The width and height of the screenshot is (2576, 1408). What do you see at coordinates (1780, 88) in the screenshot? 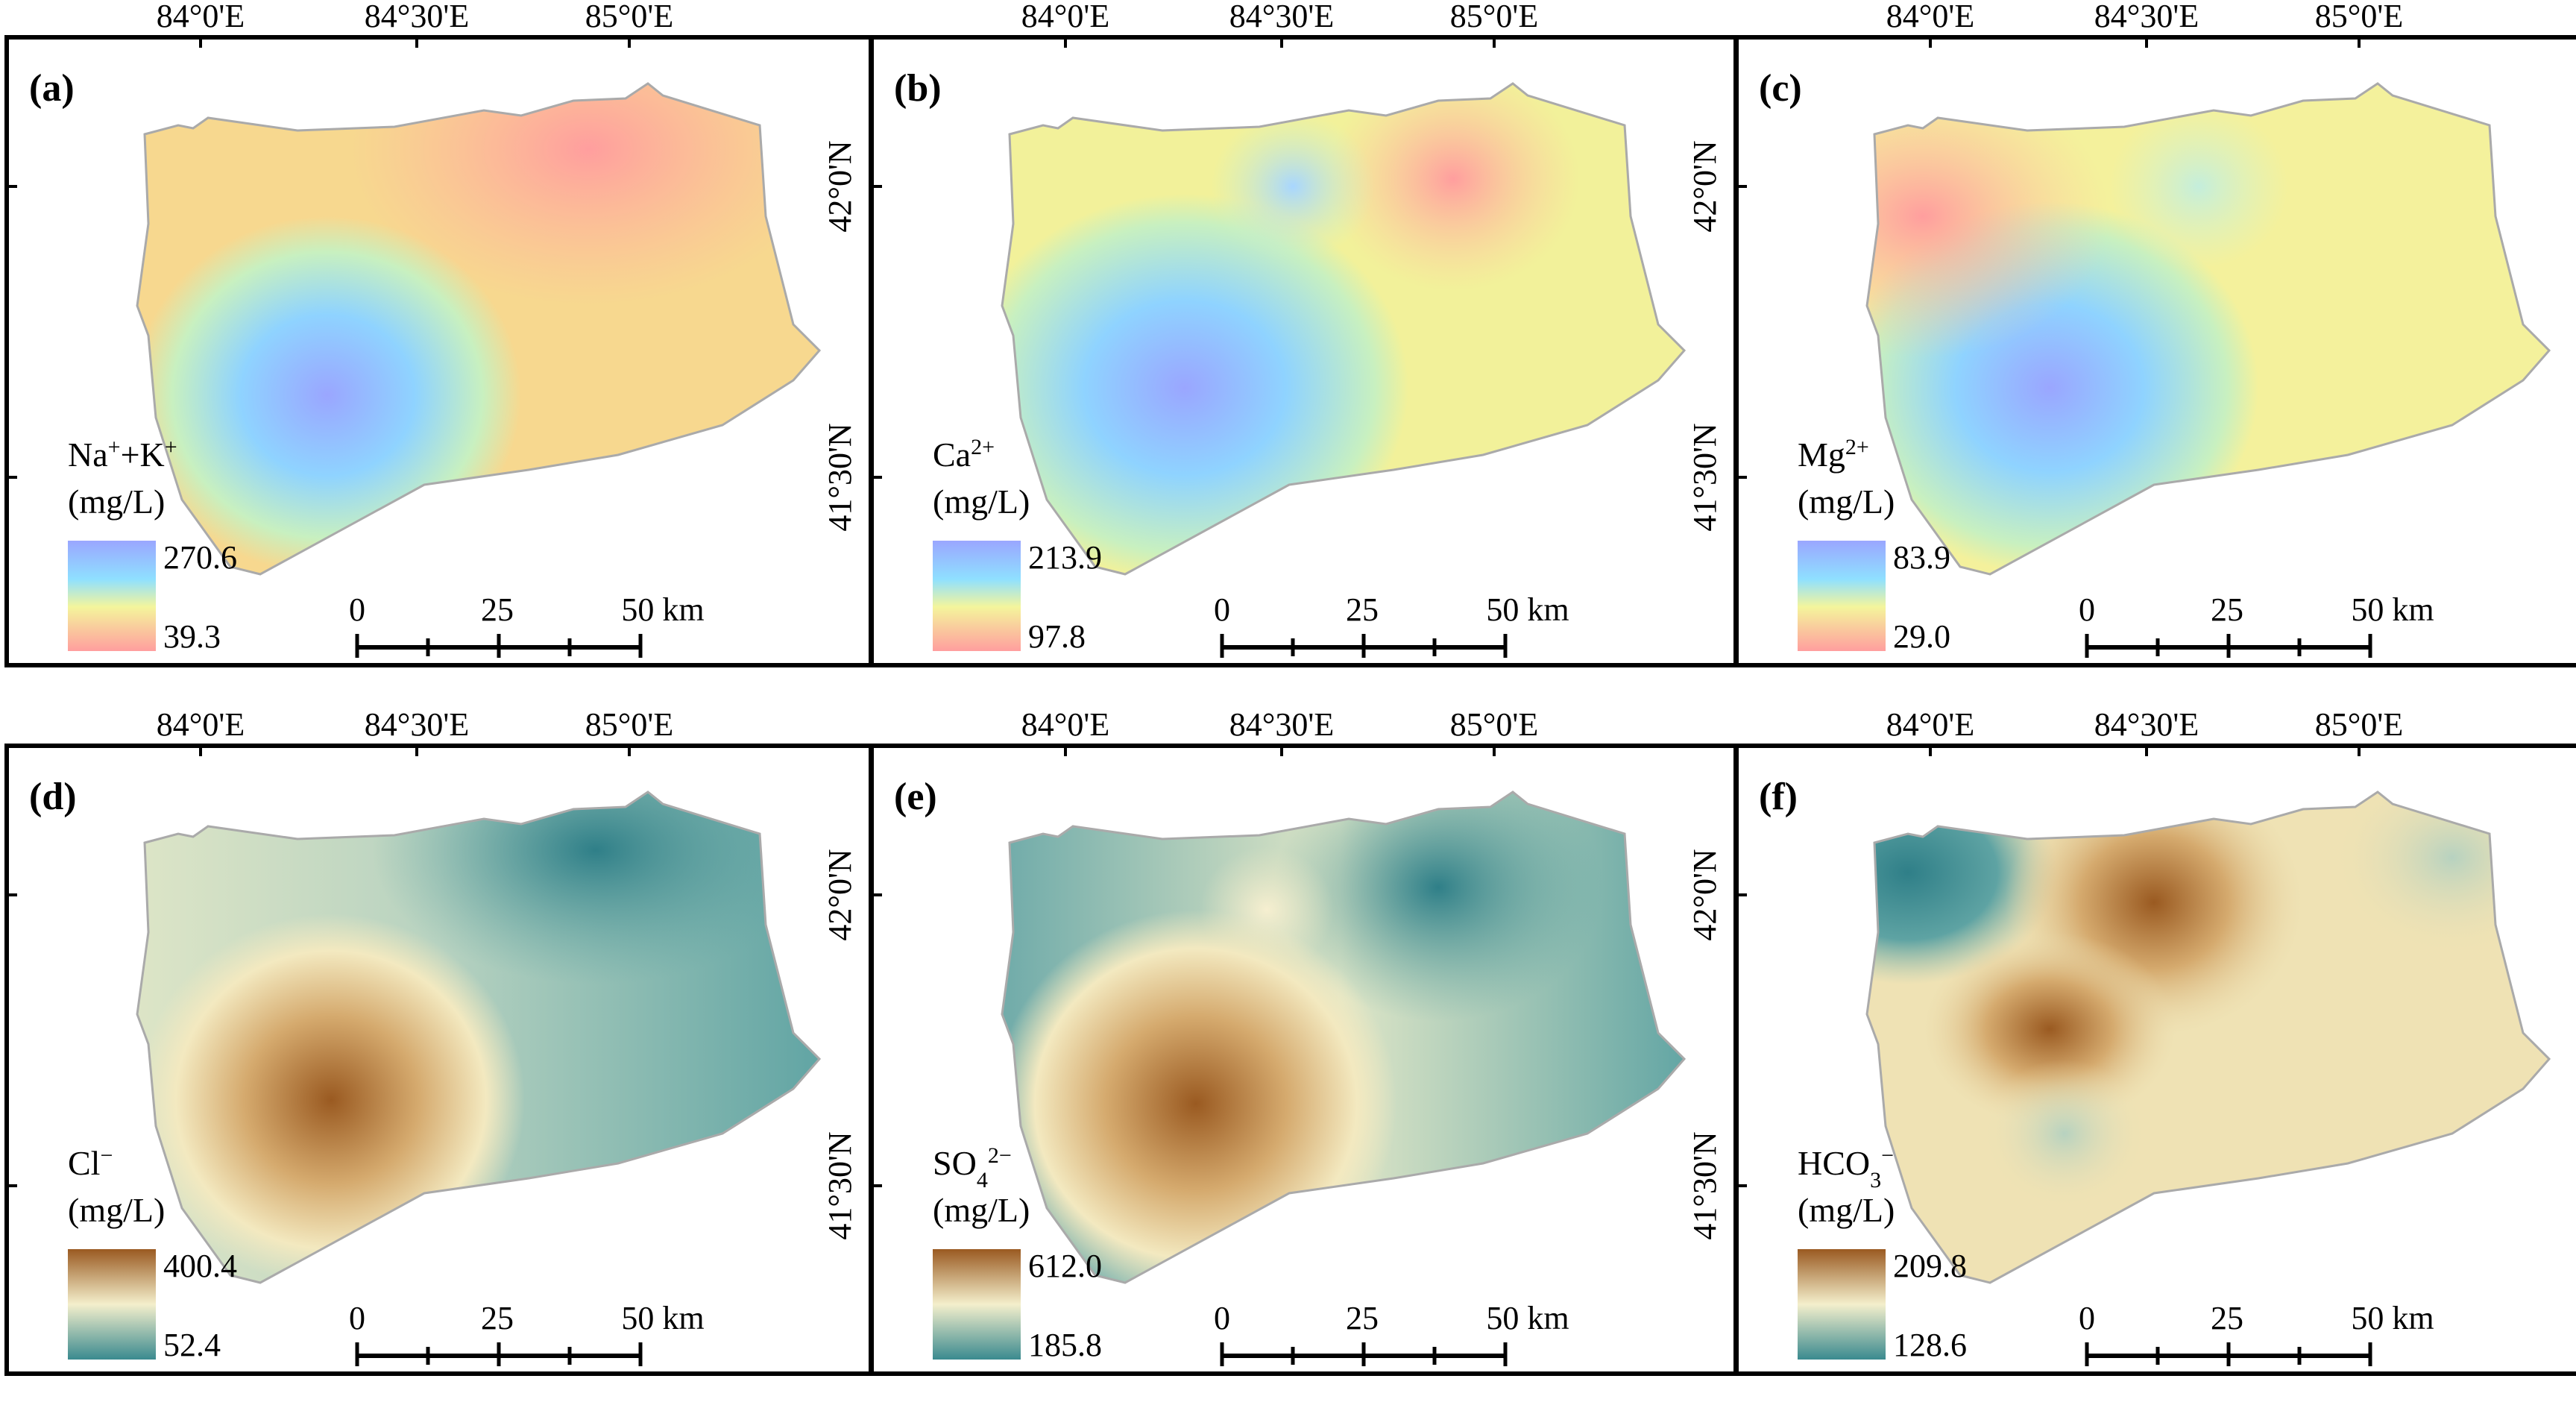
I see `panel-tag: (c)` at bounding box center [1780, 88].